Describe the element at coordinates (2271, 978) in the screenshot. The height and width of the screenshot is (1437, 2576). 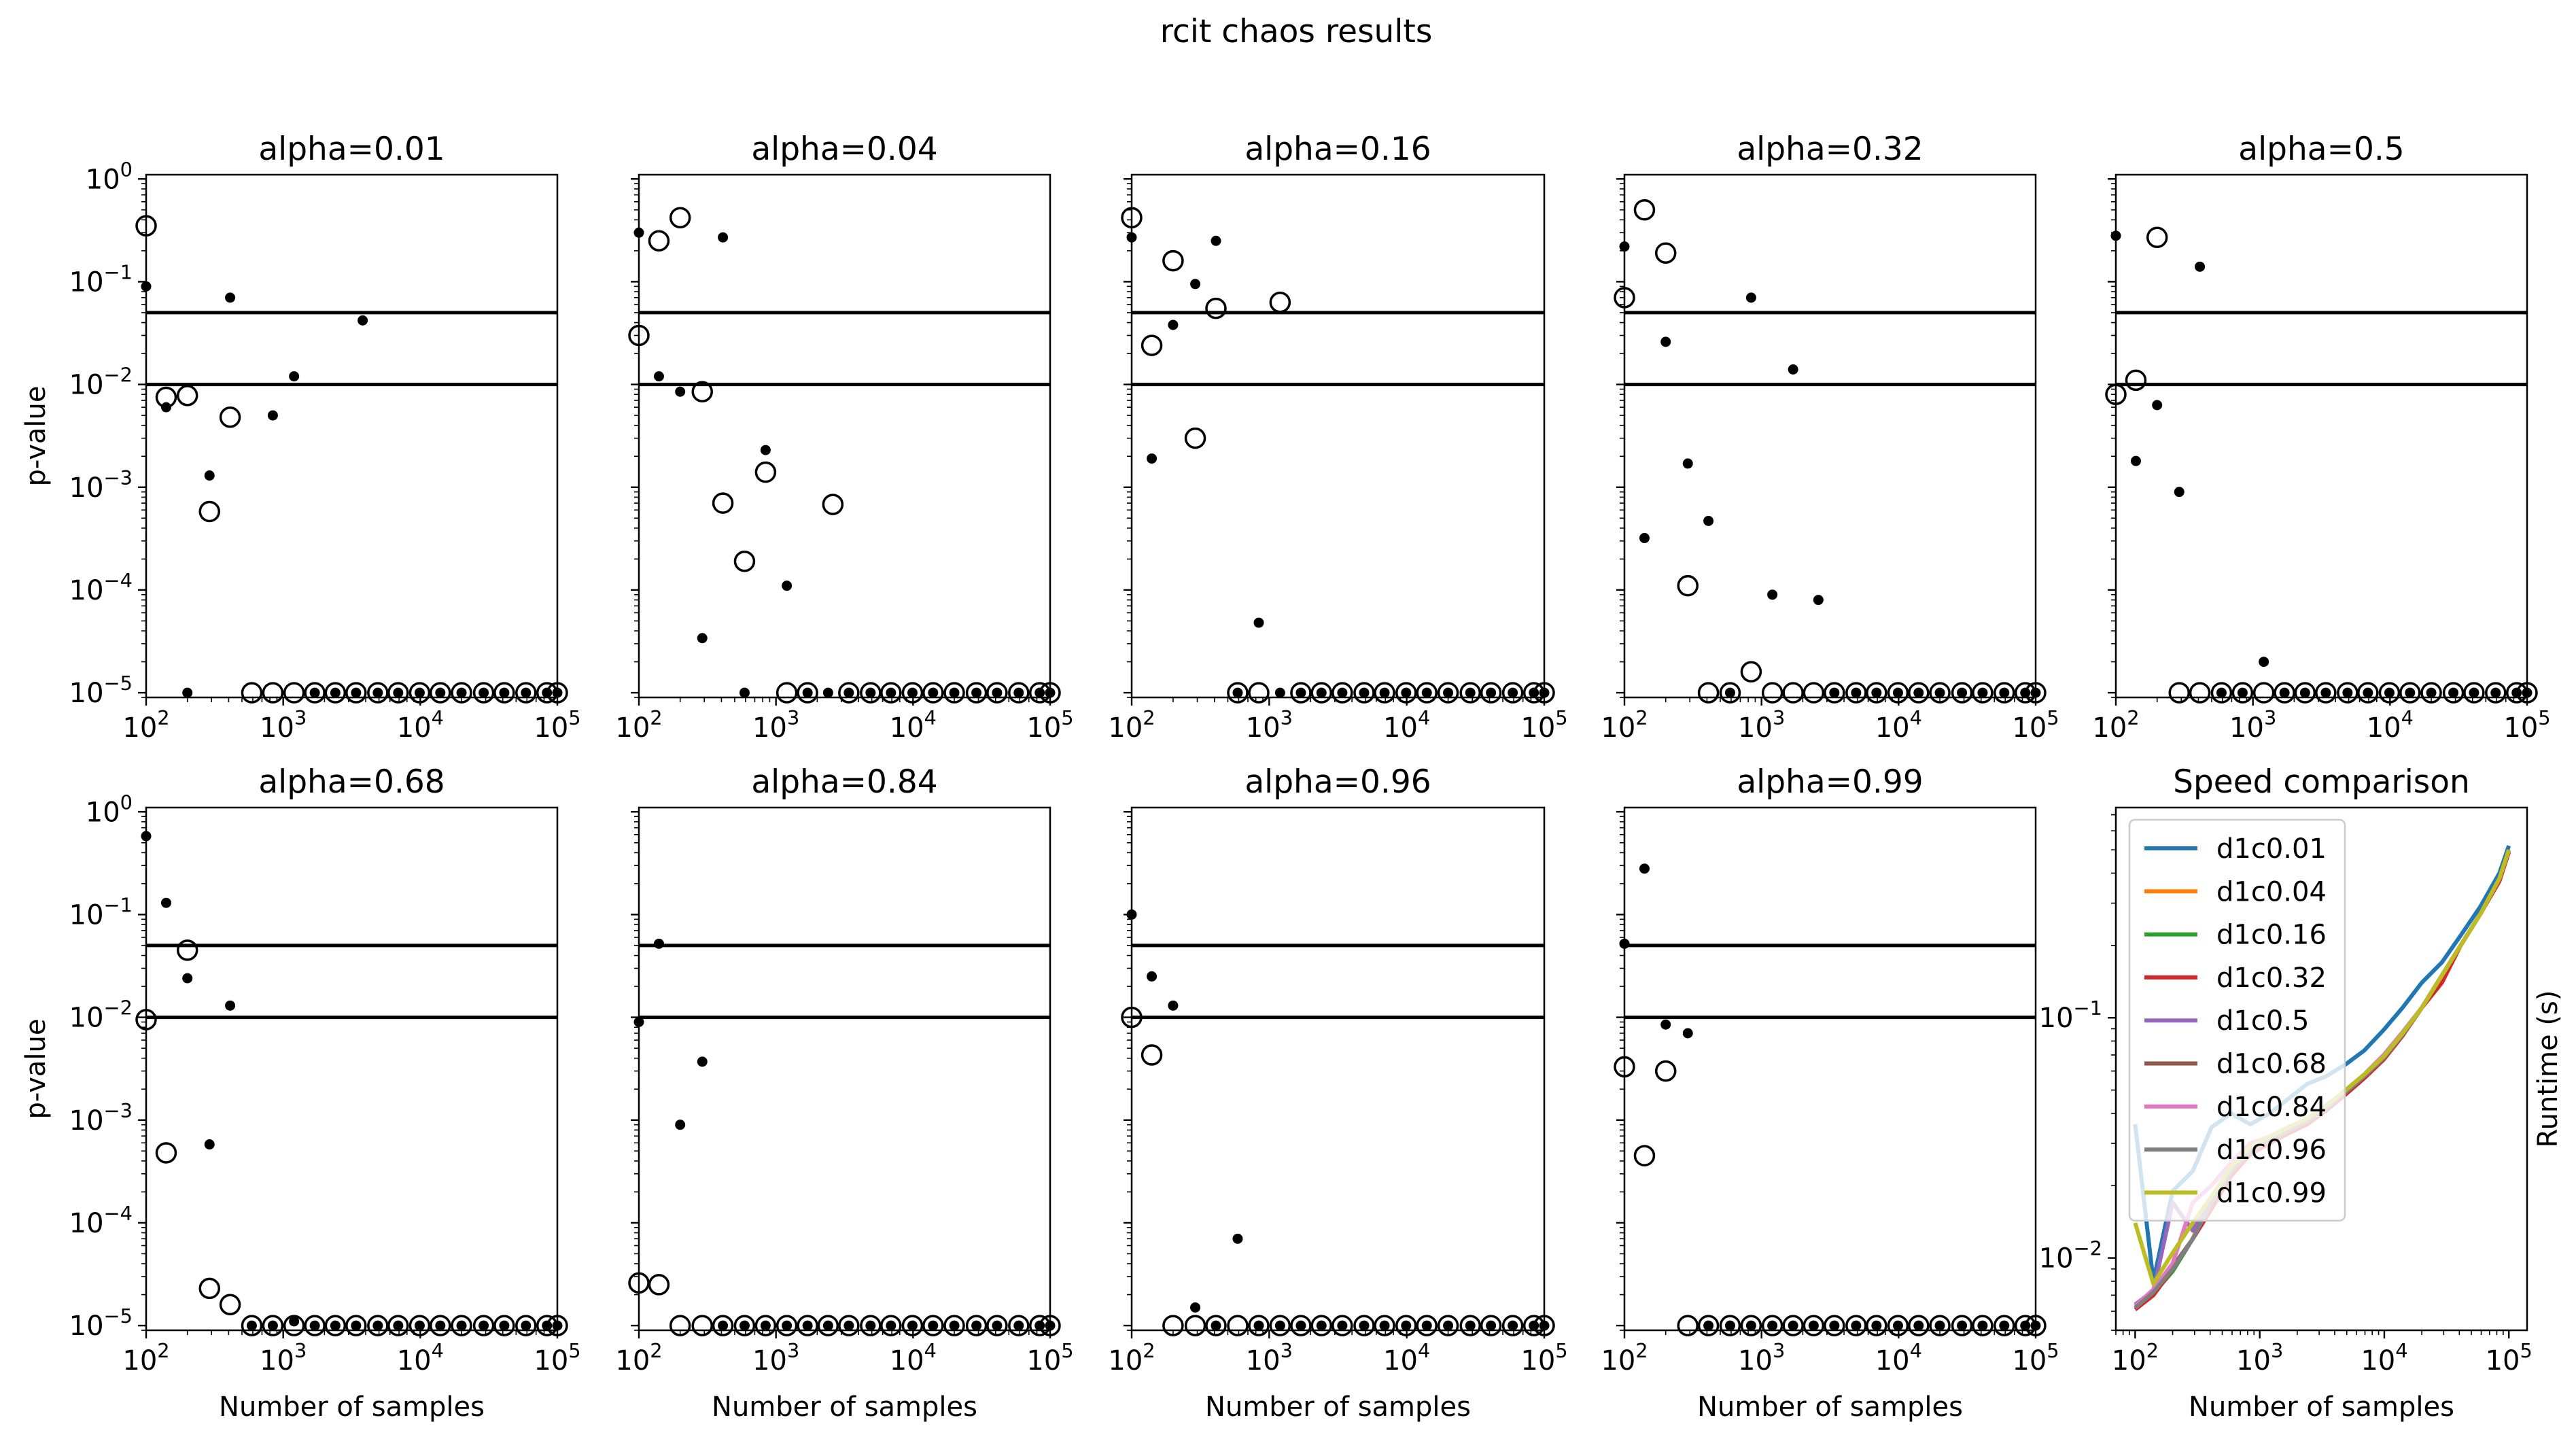
I see `legend-label: d1c0.32` at that location.